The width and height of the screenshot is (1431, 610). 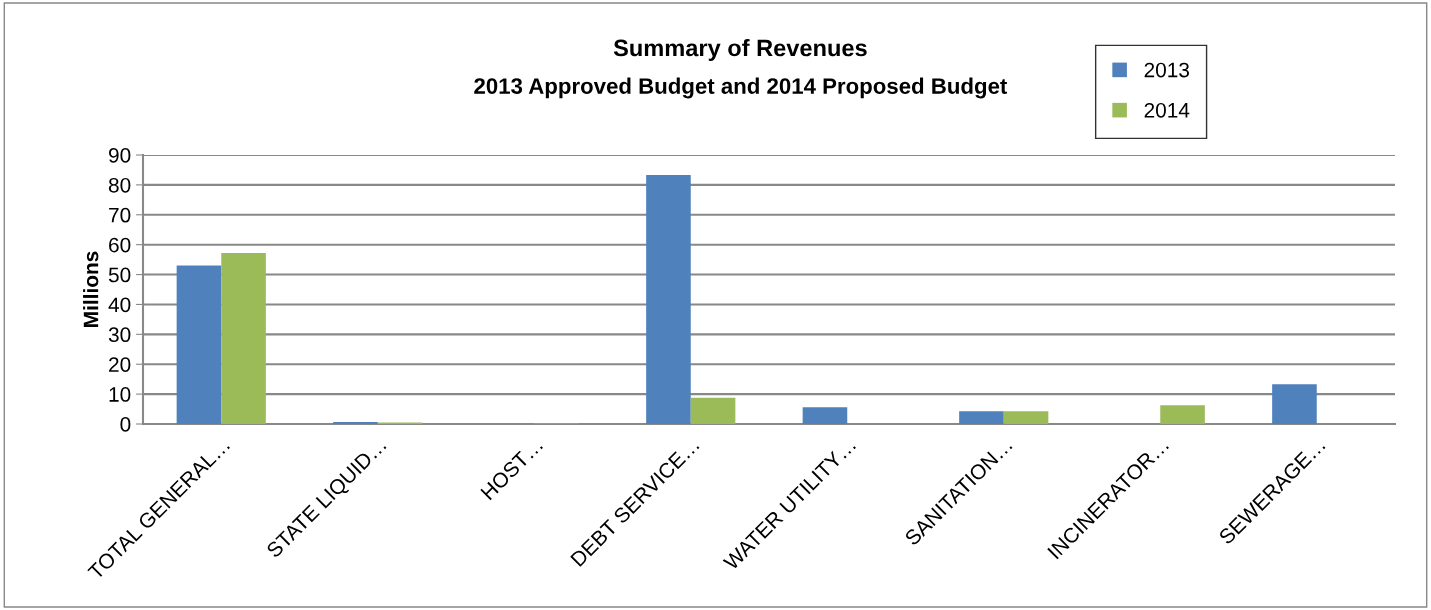 What do you see at coordinates (119, 305) in the screenshot?
I see `y-tick-label: 40` at bounding box center [119, 305].